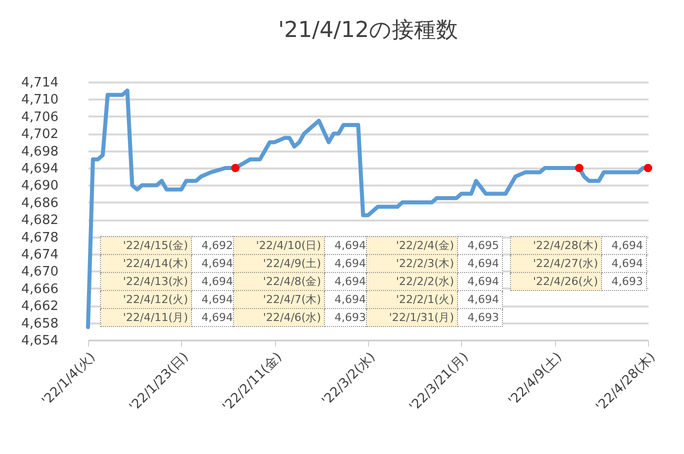 This screenshot has width=684, height=454. What do you see at coordinates (39, 203) in the screenshot?
I see `y-tick-label: 4,686` at bounding box center [39, 203].